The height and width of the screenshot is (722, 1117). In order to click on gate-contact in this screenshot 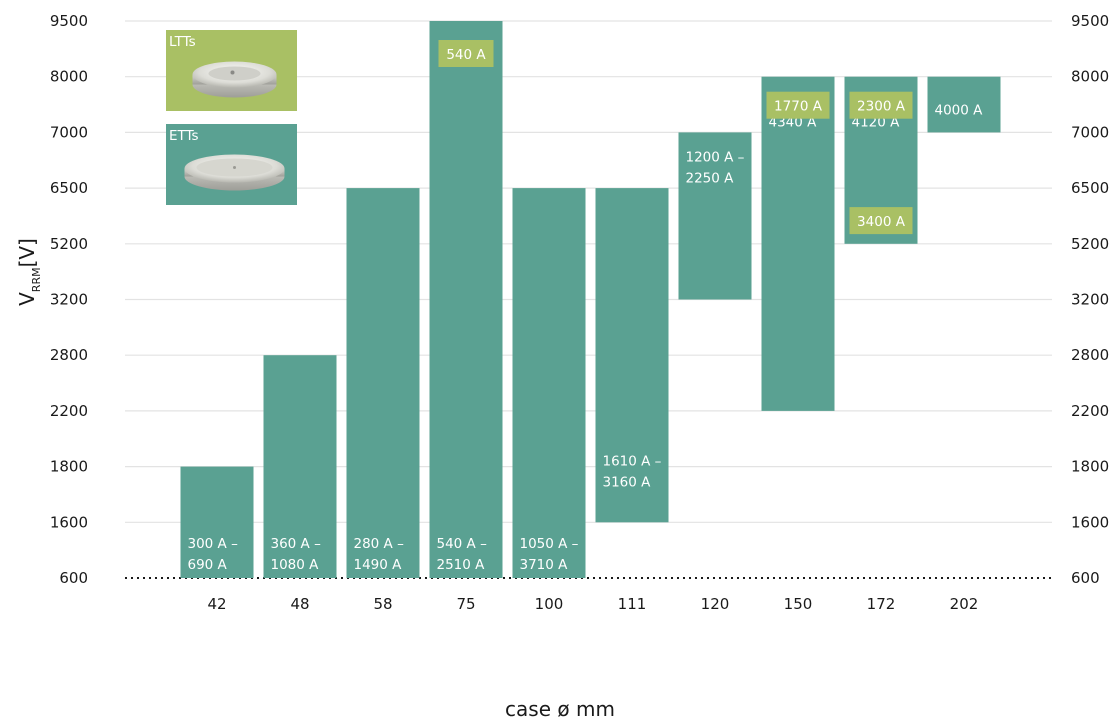, I will do `click(232, 72)`.